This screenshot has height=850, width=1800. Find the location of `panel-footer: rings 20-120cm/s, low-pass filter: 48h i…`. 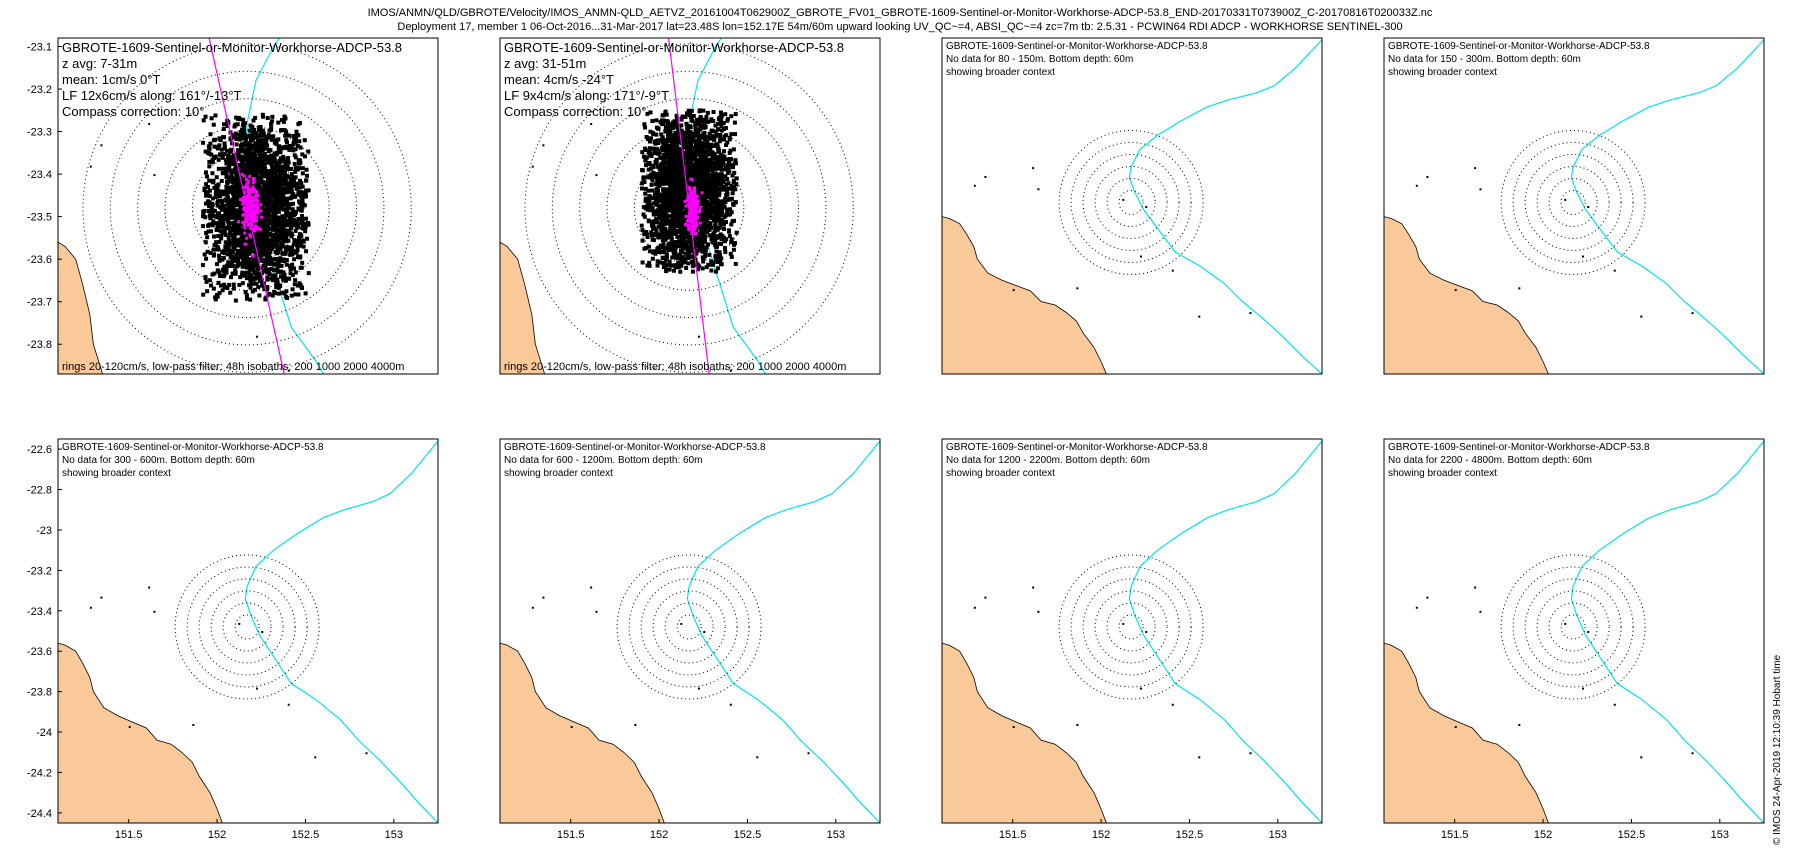

panel-footer: rings 20-120cm/s, low-pass filter: 48h i… is located at coordinates (233, 367).